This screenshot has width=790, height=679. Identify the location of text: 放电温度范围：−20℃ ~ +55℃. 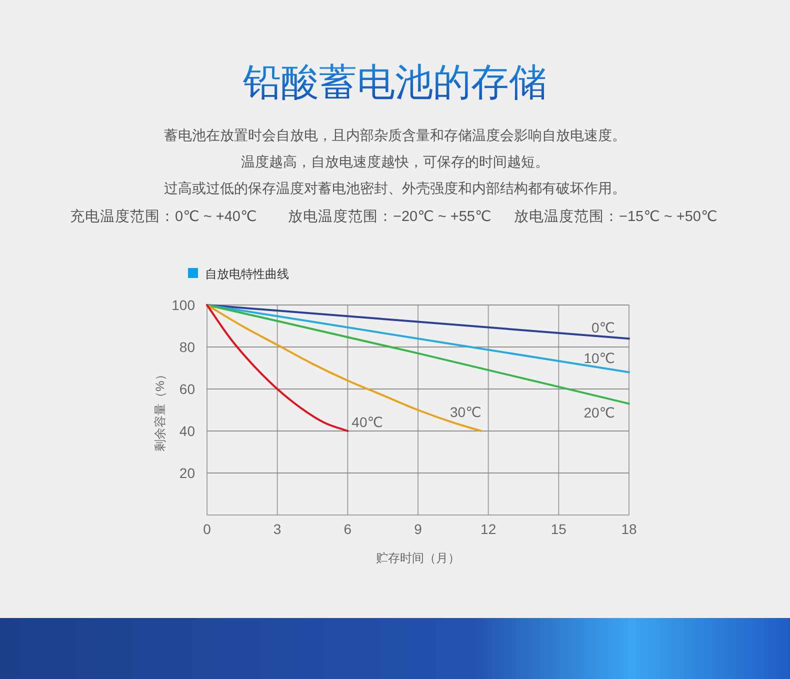
(390, 216).